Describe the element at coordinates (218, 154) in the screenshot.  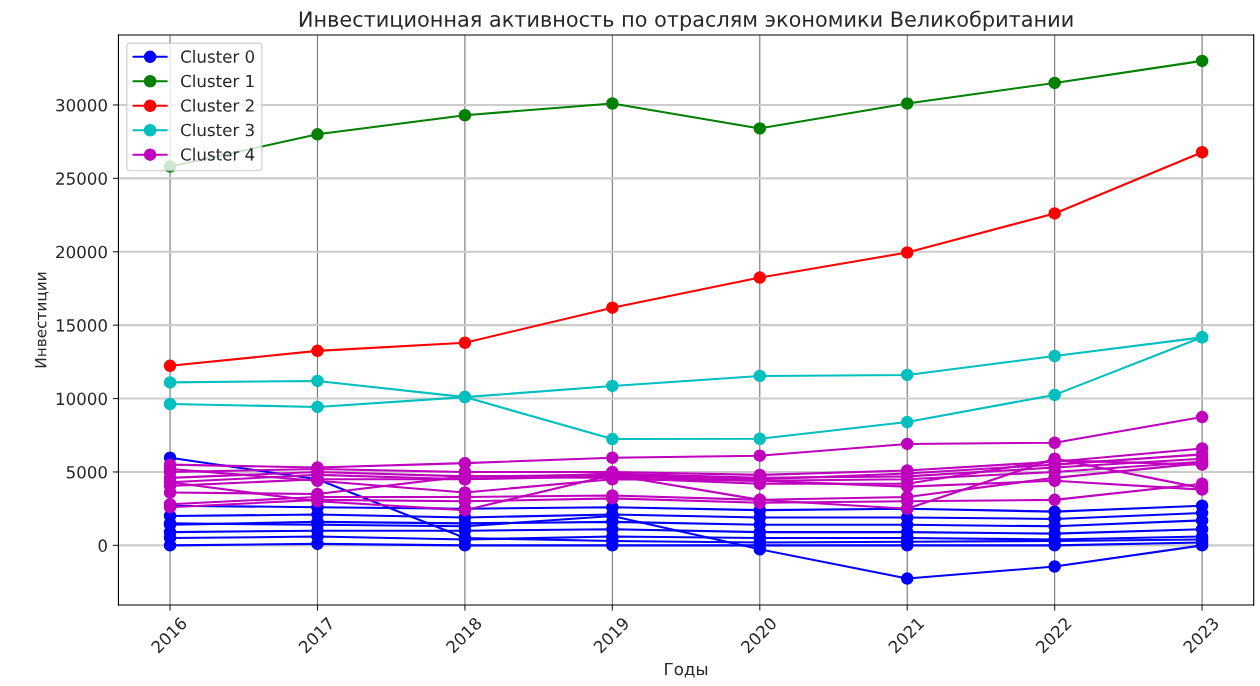
I see `legend-label: Cluster 4` at that location.